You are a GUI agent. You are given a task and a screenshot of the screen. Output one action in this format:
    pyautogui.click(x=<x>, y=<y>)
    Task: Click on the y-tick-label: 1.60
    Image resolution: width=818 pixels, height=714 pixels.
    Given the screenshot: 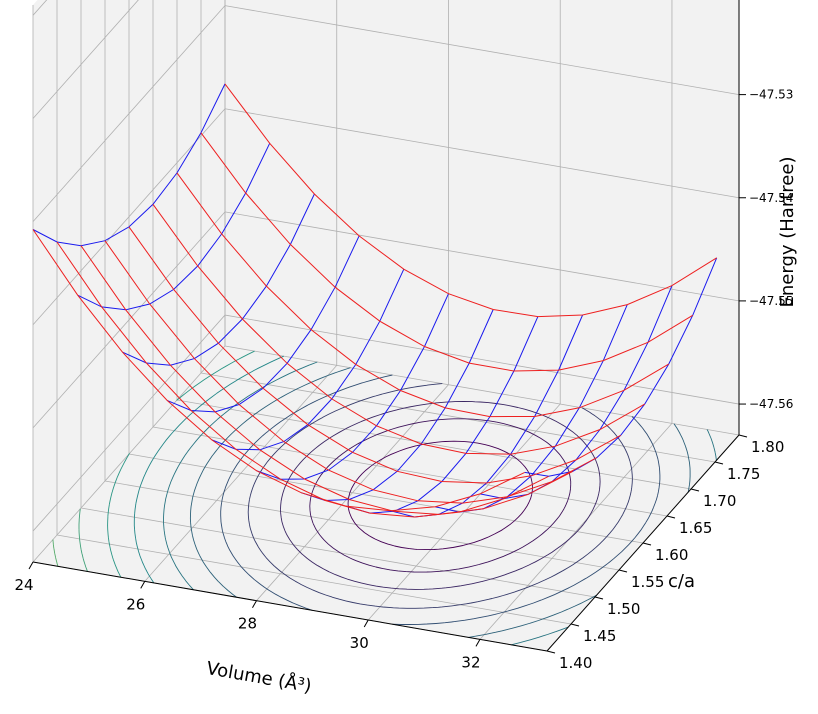 What is the action you would take?
    pyautogui.click(x=671, y=555)
    